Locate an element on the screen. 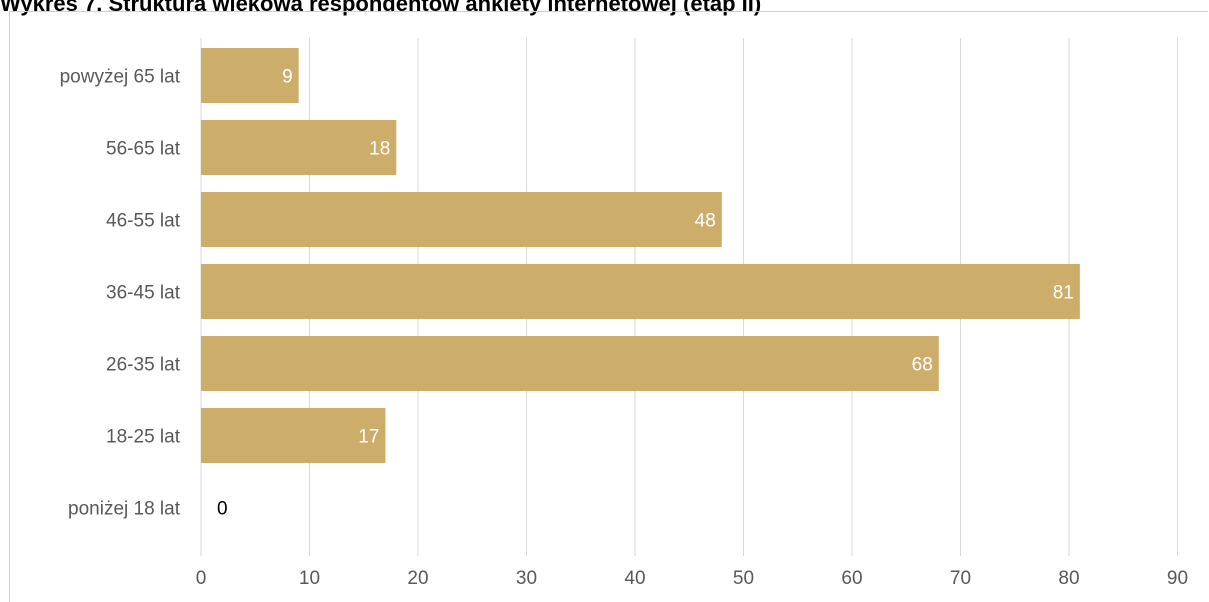 The width and height of the screenshot is (1209, 602). x-tick-label: 60 is located at coordinates (851, 578).